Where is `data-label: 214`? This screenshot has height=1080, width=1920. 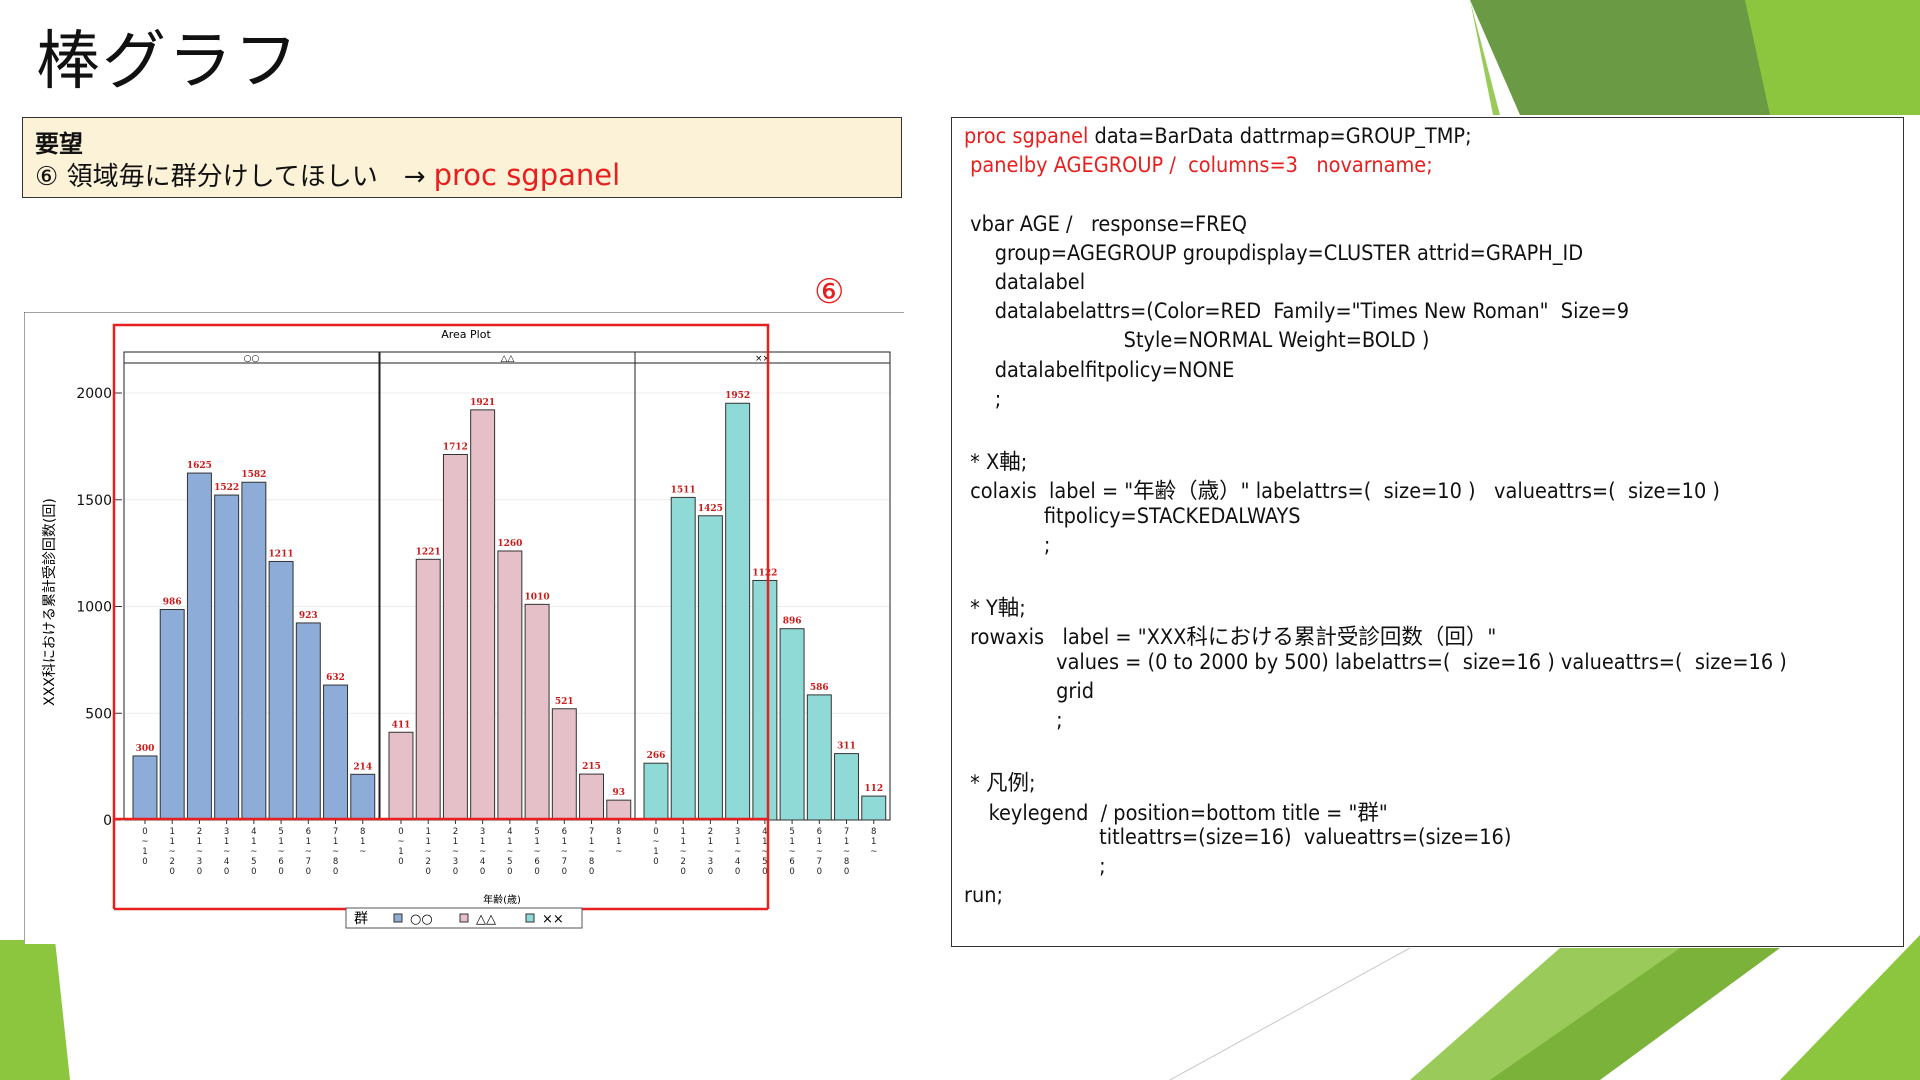 data-label: 214 is located at coordinates (362, 767).